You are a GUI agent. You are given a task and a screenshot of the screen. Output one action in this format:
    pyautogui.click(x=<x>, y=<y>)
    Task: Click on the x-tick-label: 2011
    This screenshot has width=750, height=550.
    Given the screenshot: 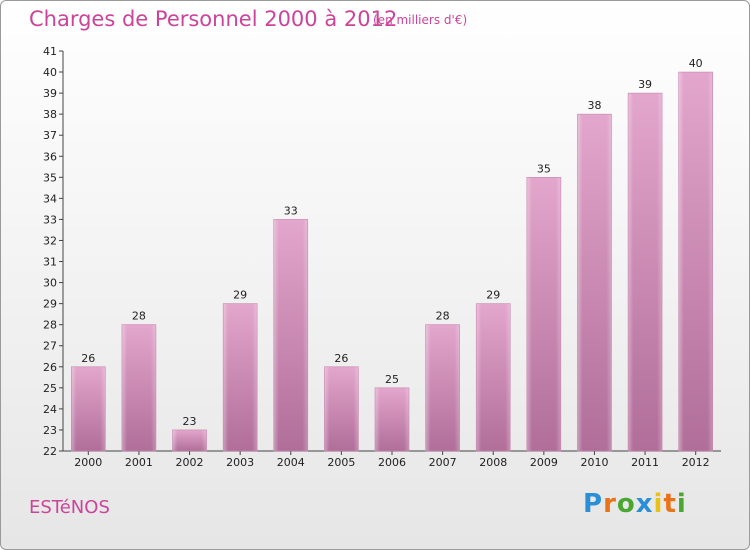 What is the action you would take?
    pyautogui.click(x=645, y=462)
    